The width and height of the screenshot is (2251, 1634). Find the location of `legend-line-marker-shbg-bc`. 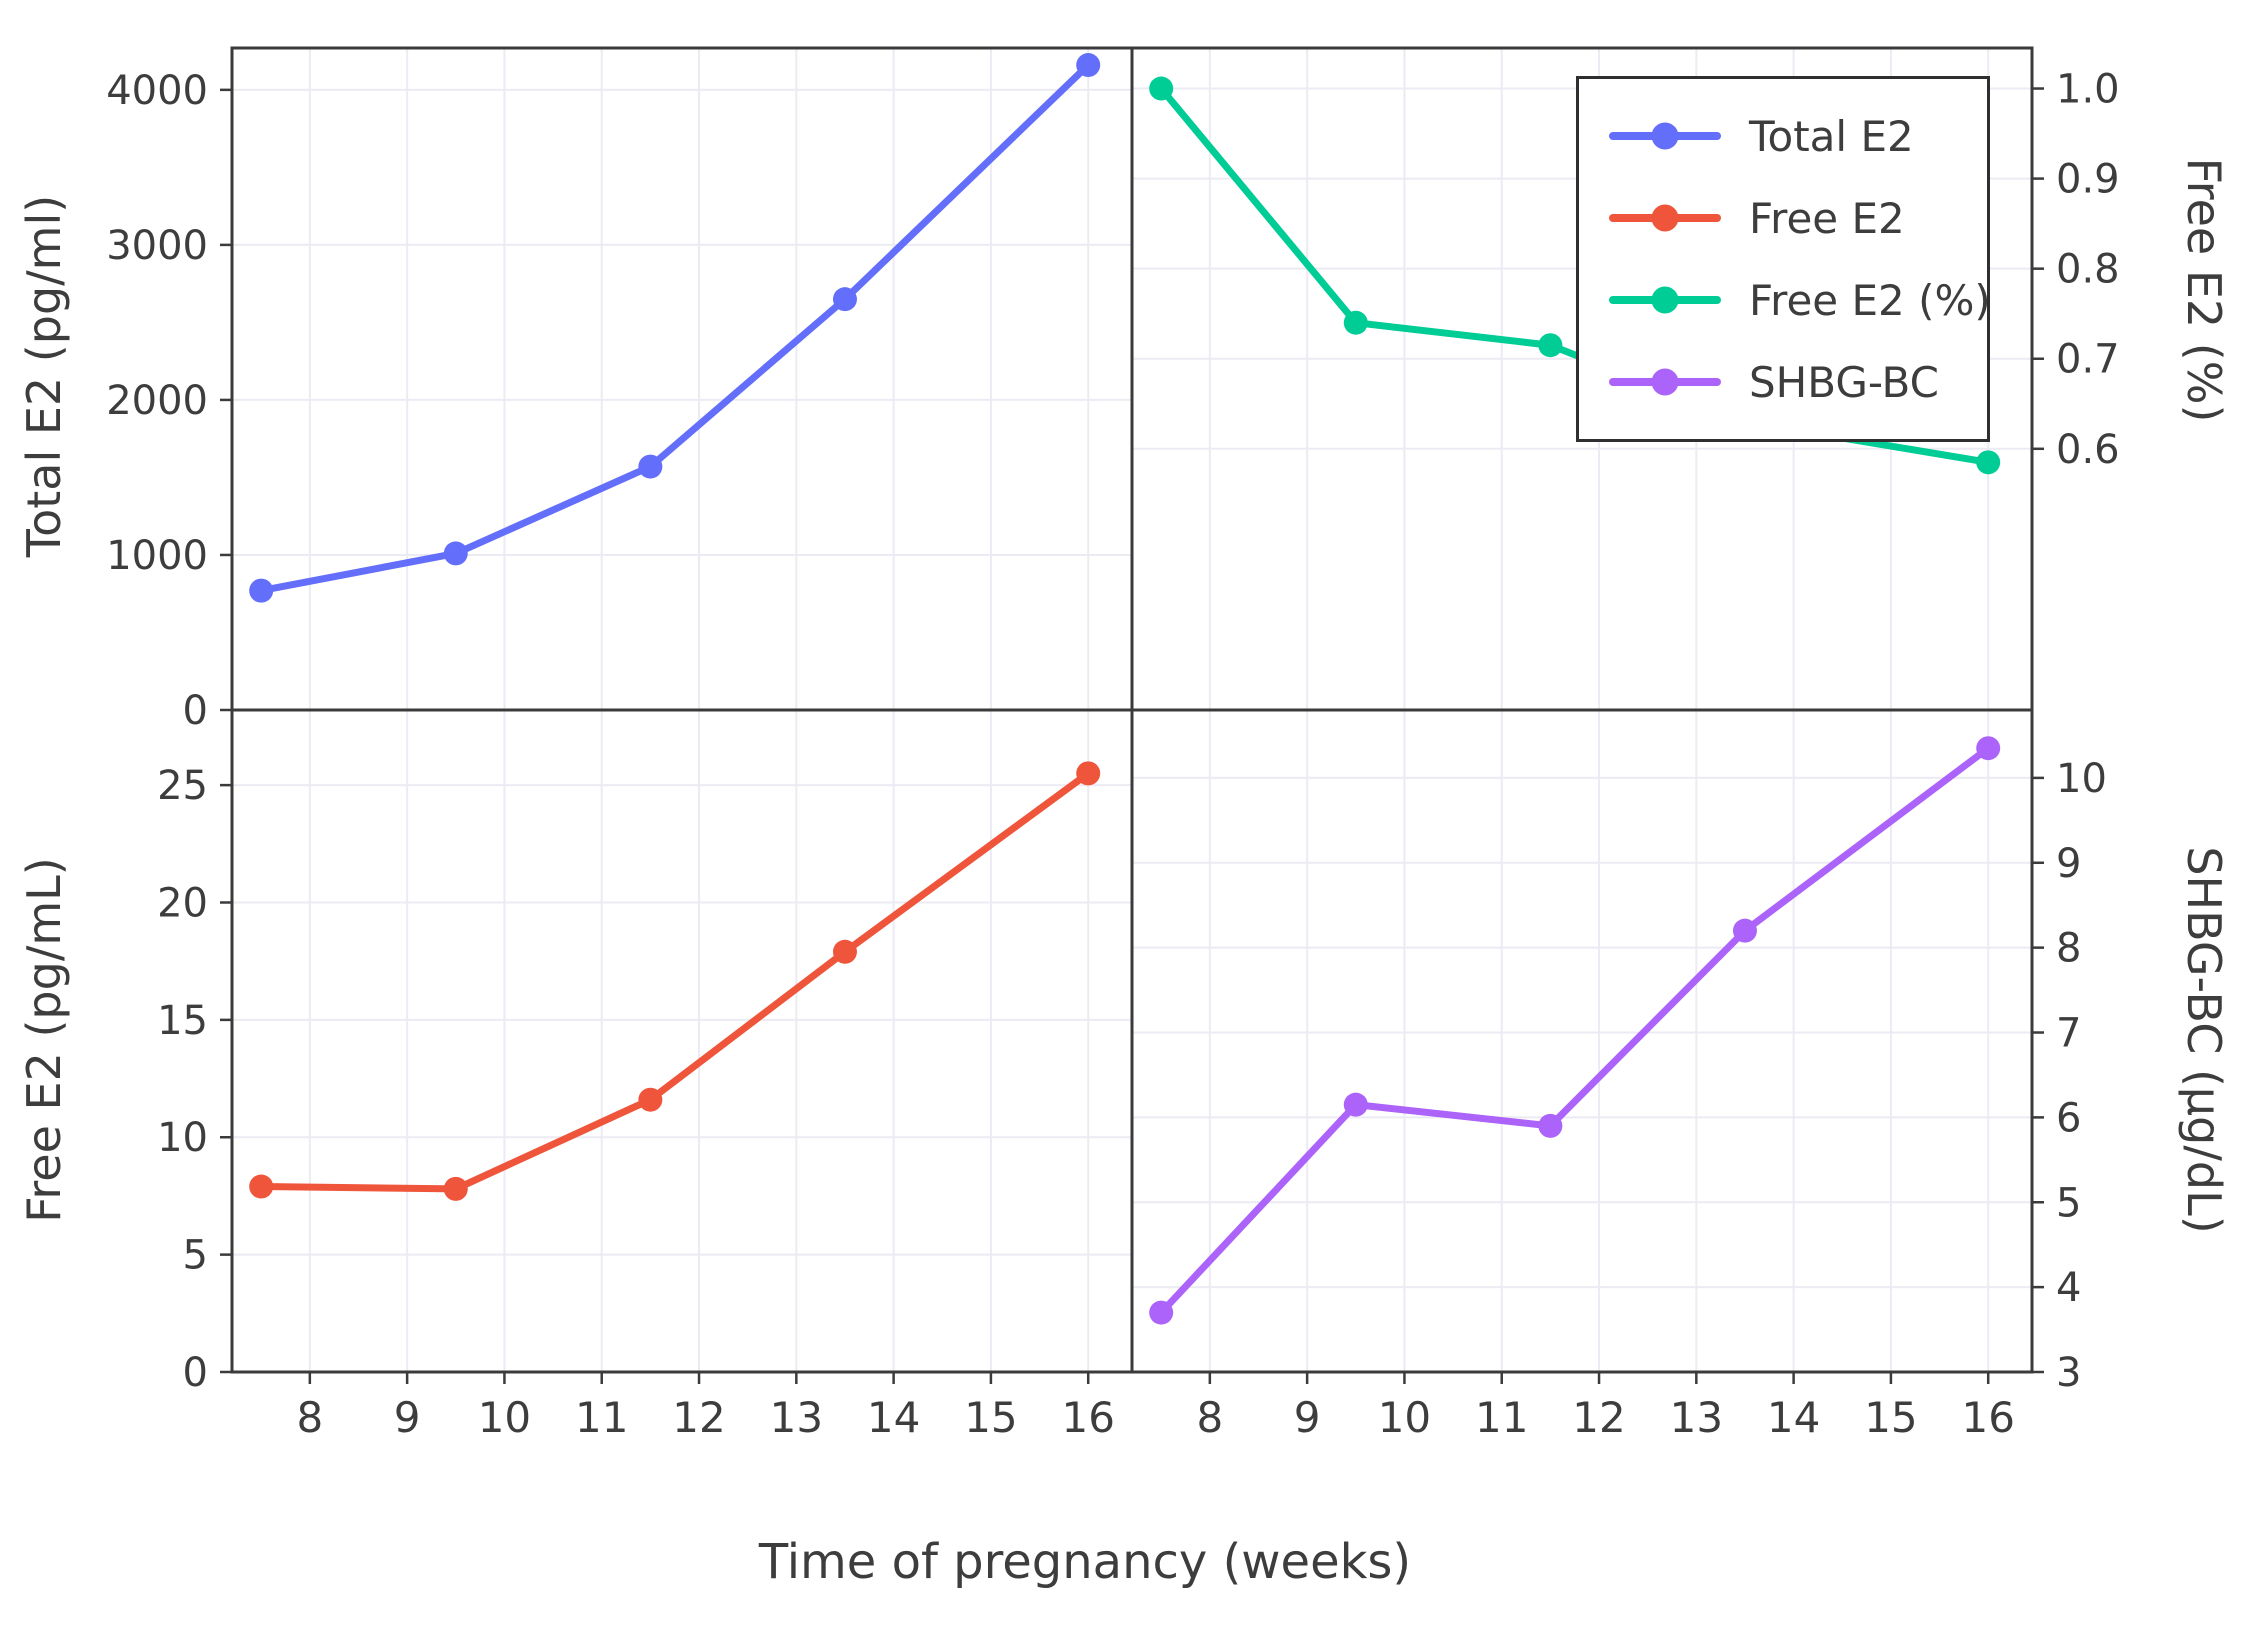

legend-line-marker-shbg-bc is located at coordinates (1665, 382).